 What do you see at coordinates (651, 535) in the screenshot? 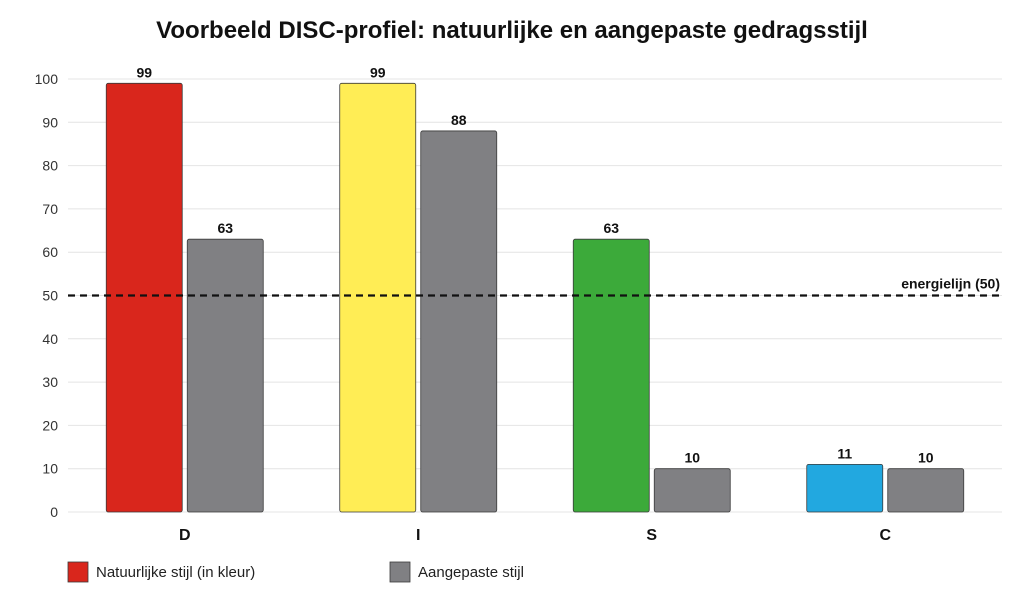
I see `x-tick-label: S` at bounding box center [651, 535].